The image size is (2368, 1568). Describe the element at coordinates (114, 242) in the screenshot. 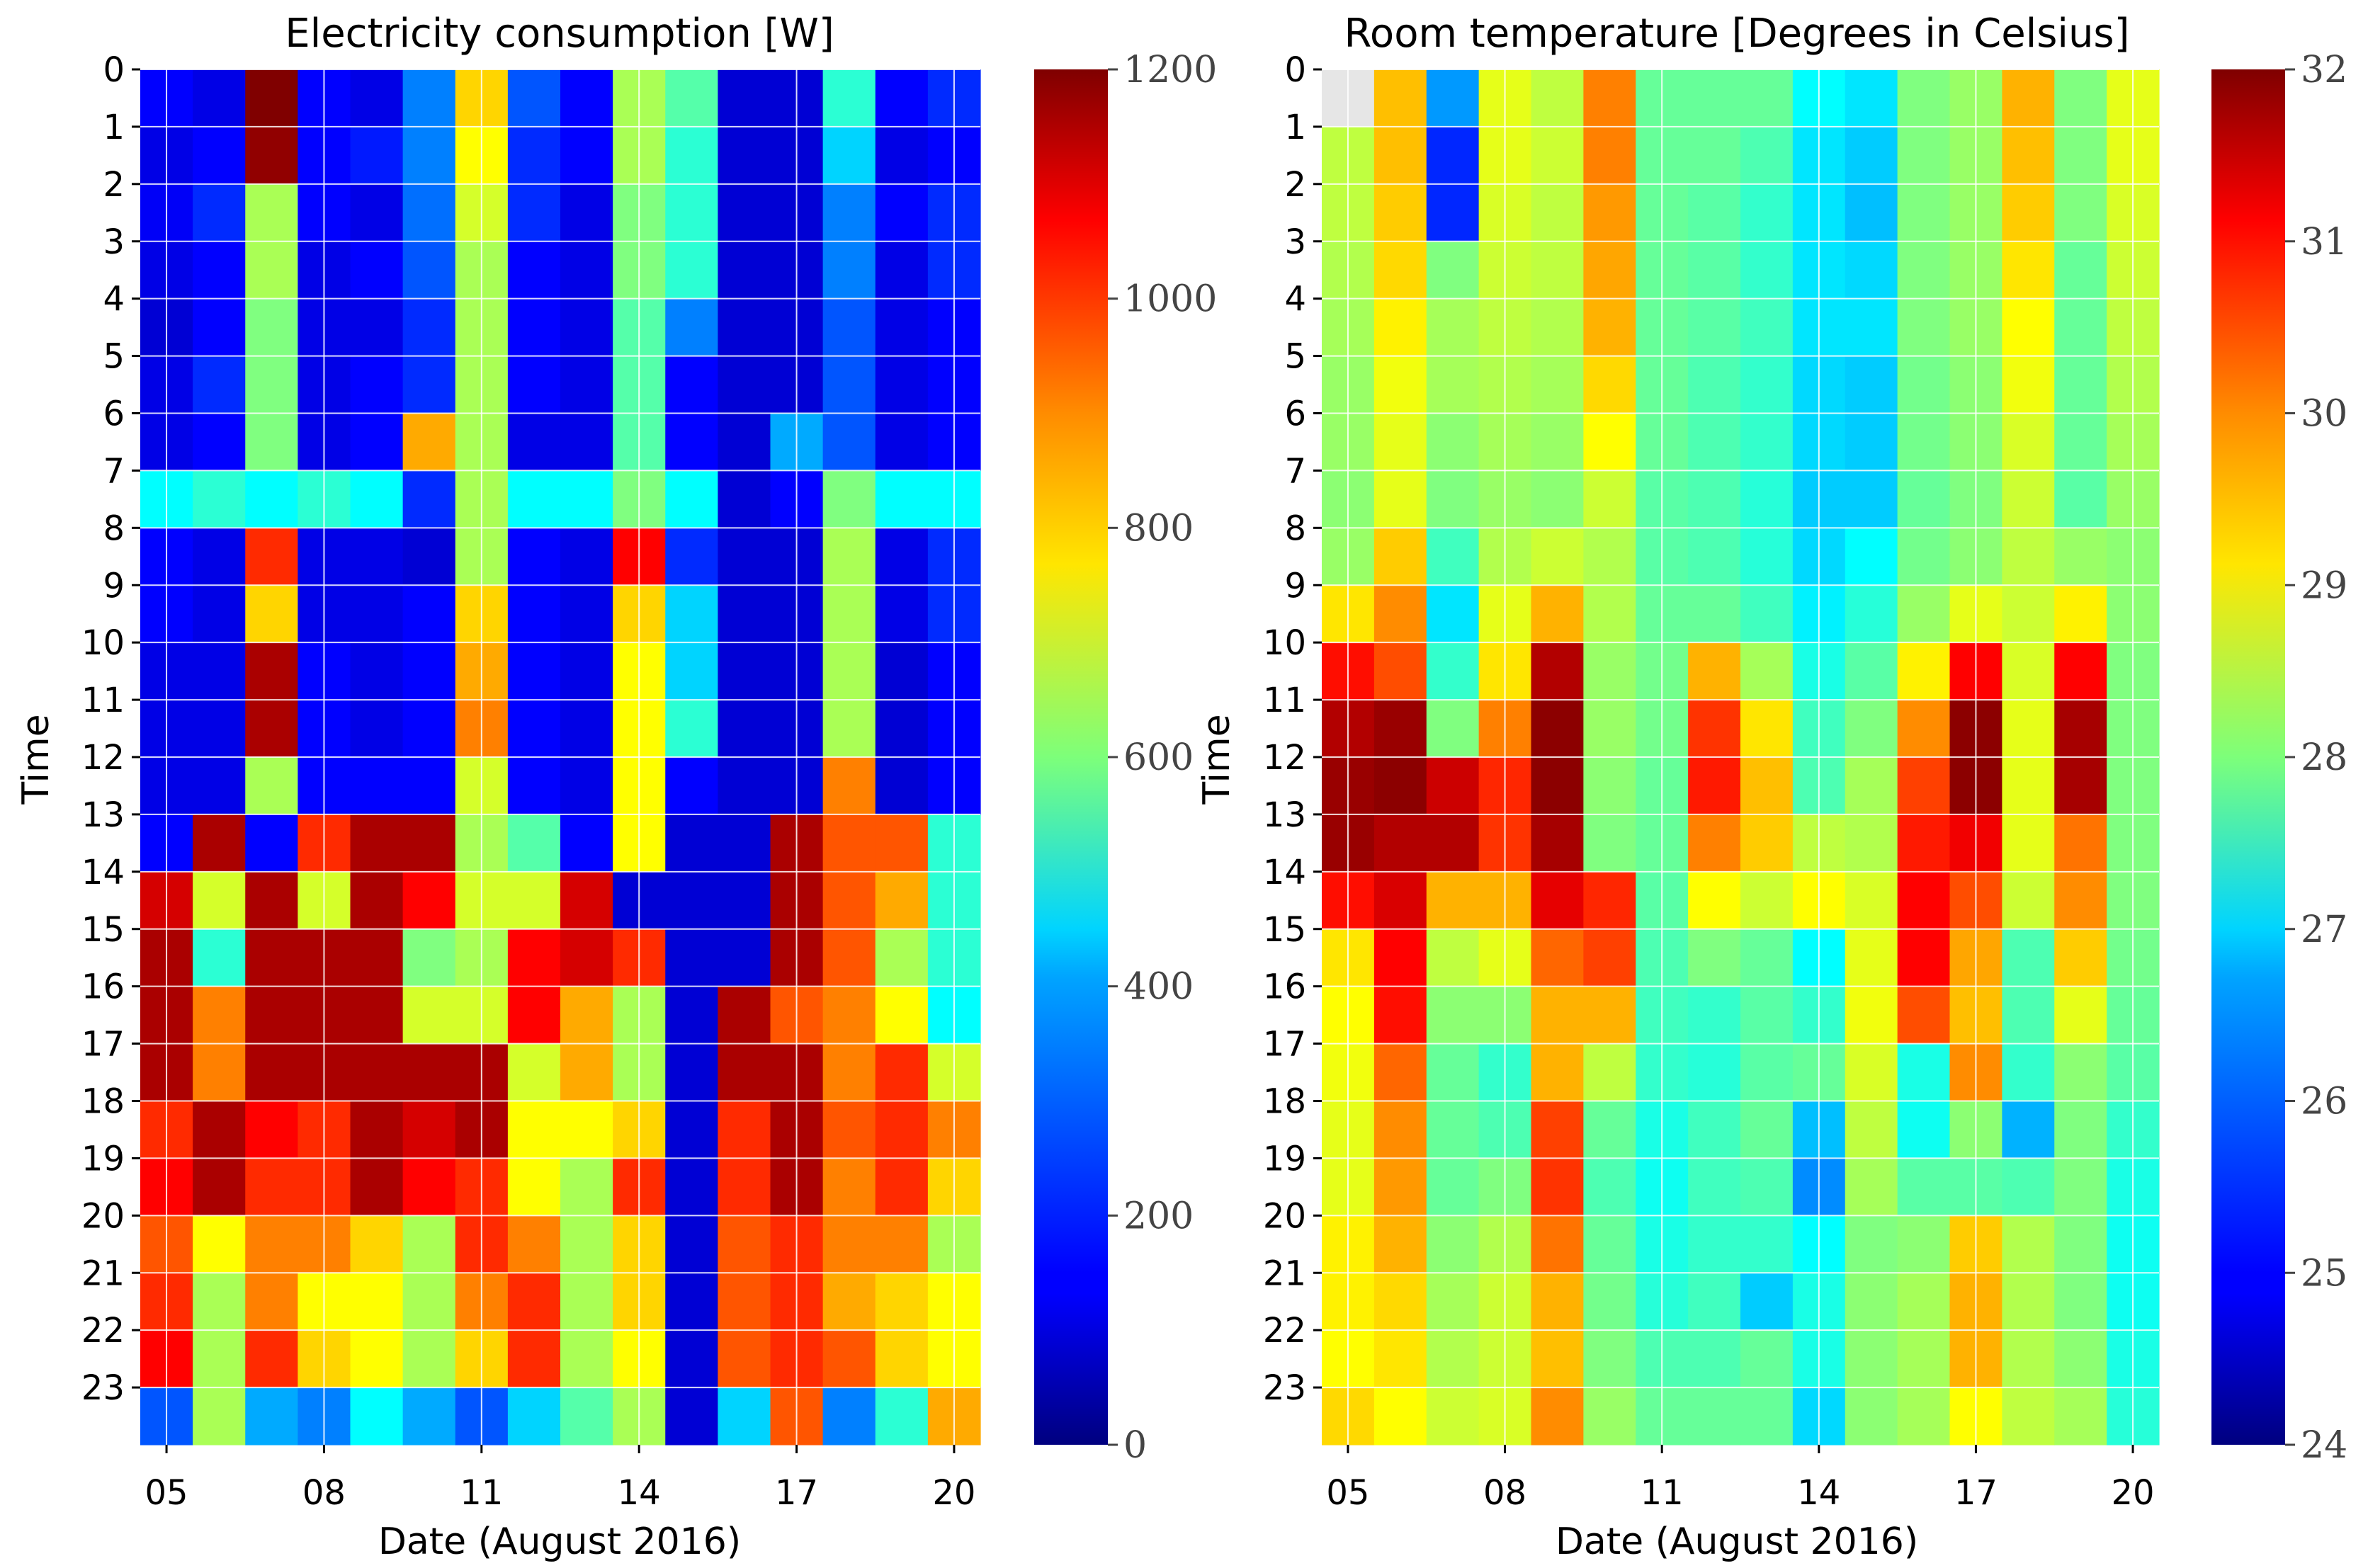

I see `electricity-y-tick-label: 3` at that location.